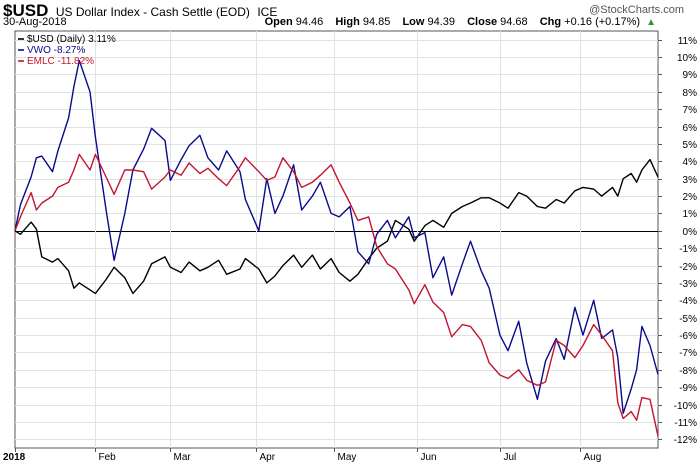 This screenshot has height=466, width=700. Describe the element at coordinates (482, 22) in the screenshot. I see `close-label: Close` at that location.